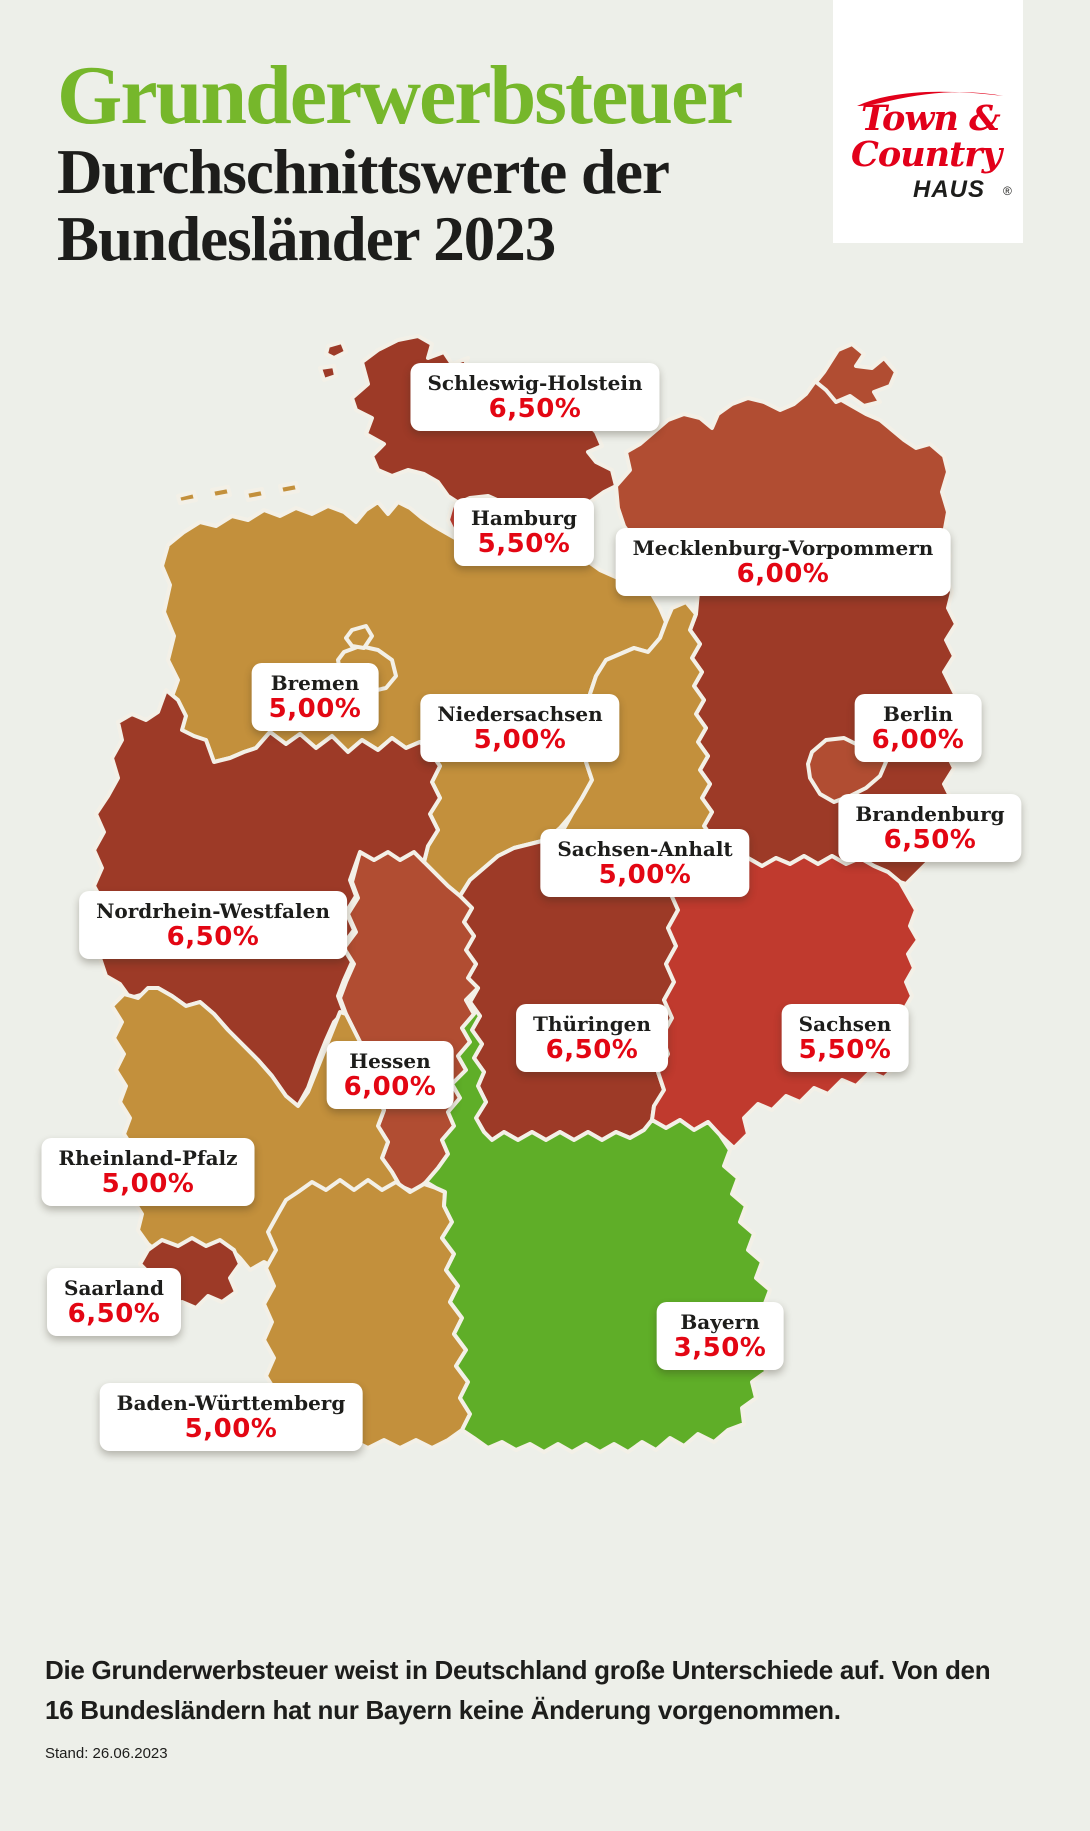 The height and width of the screenshot is (1831, 1090). Describe the element at coordinates (359, 637) in the screenshot. I see `state-shape-bremerhaven` at that location.